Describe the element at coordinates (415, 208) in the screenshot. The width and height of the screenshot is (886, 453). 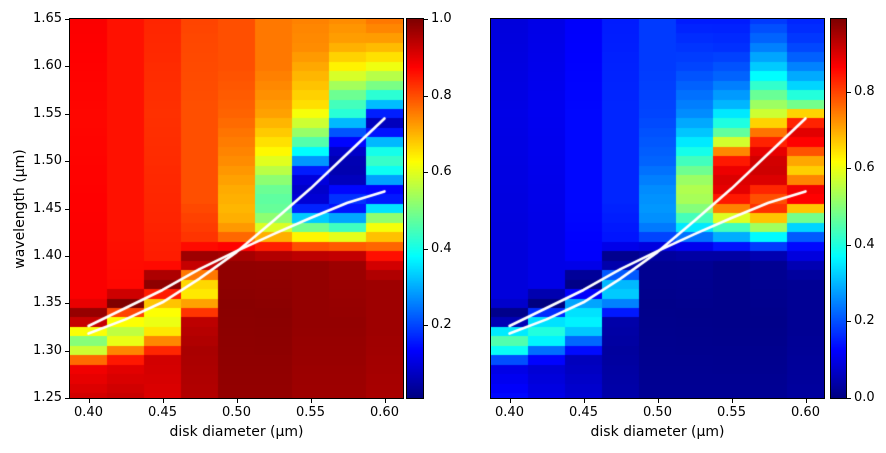
I see `left-colorbar` at that location.